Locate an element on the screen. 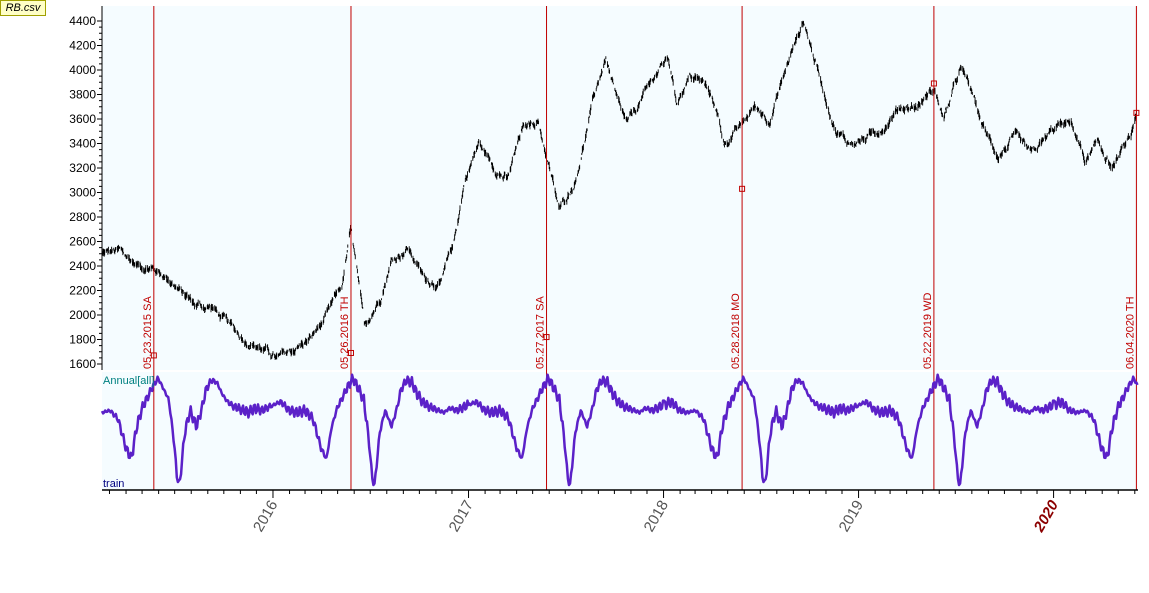 This screenshot has height=593, width=1149. y-tick-label: 3800 is located at coordinates (82, 95).